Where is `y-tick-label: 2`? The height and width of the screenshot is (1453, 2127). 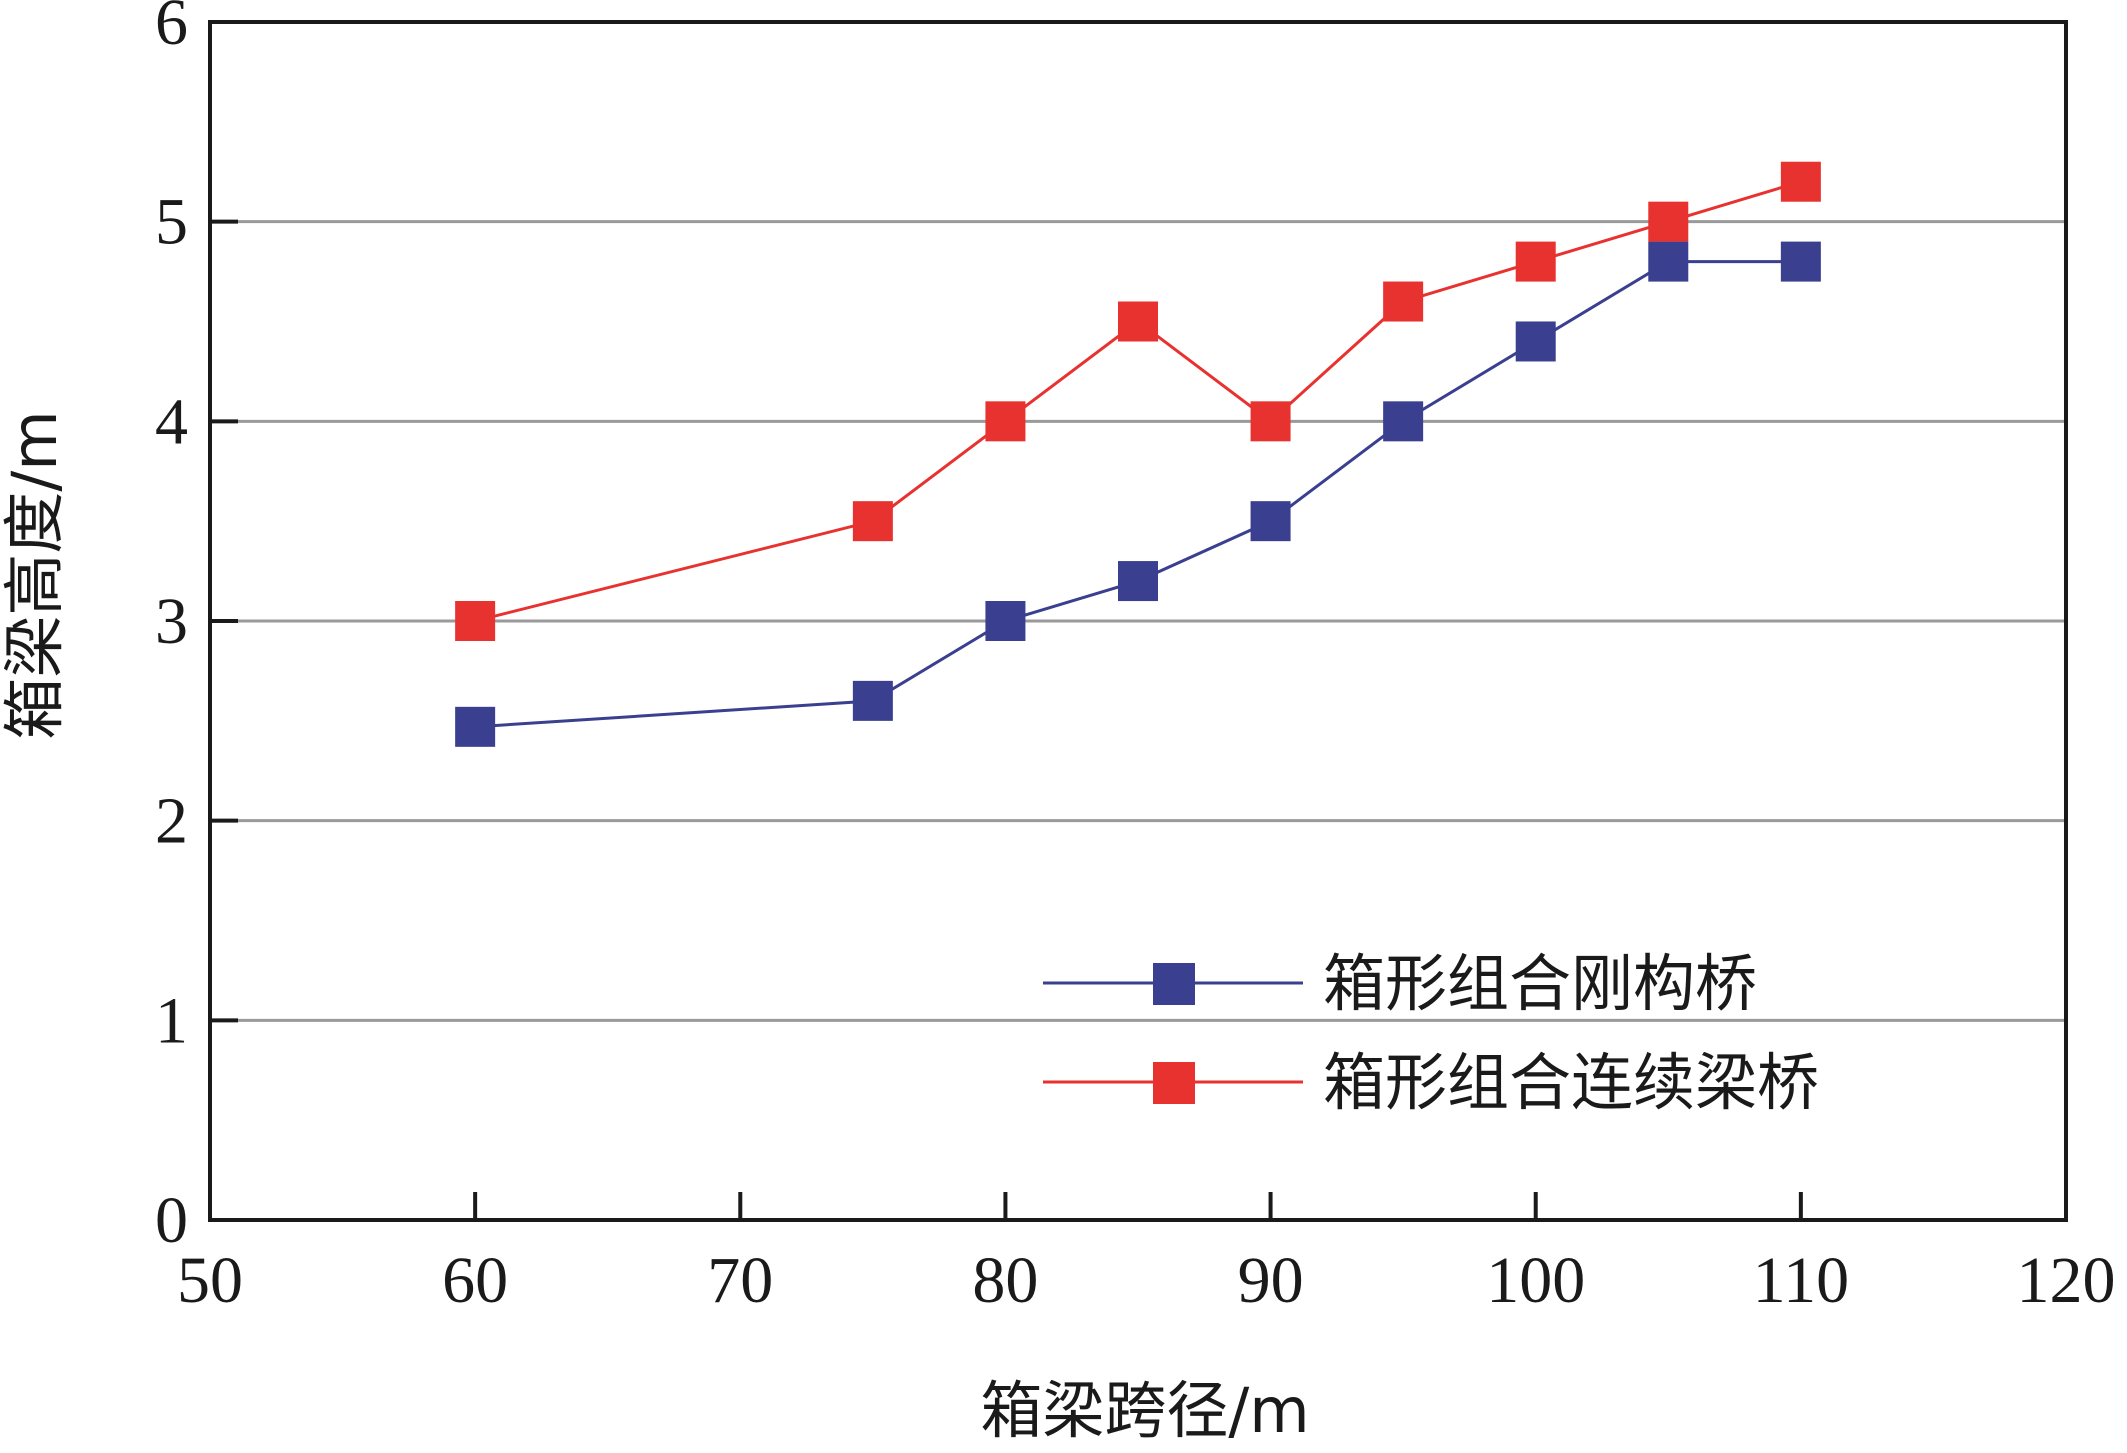 y-tick-label: 2 is located at coordinates (171, 821).